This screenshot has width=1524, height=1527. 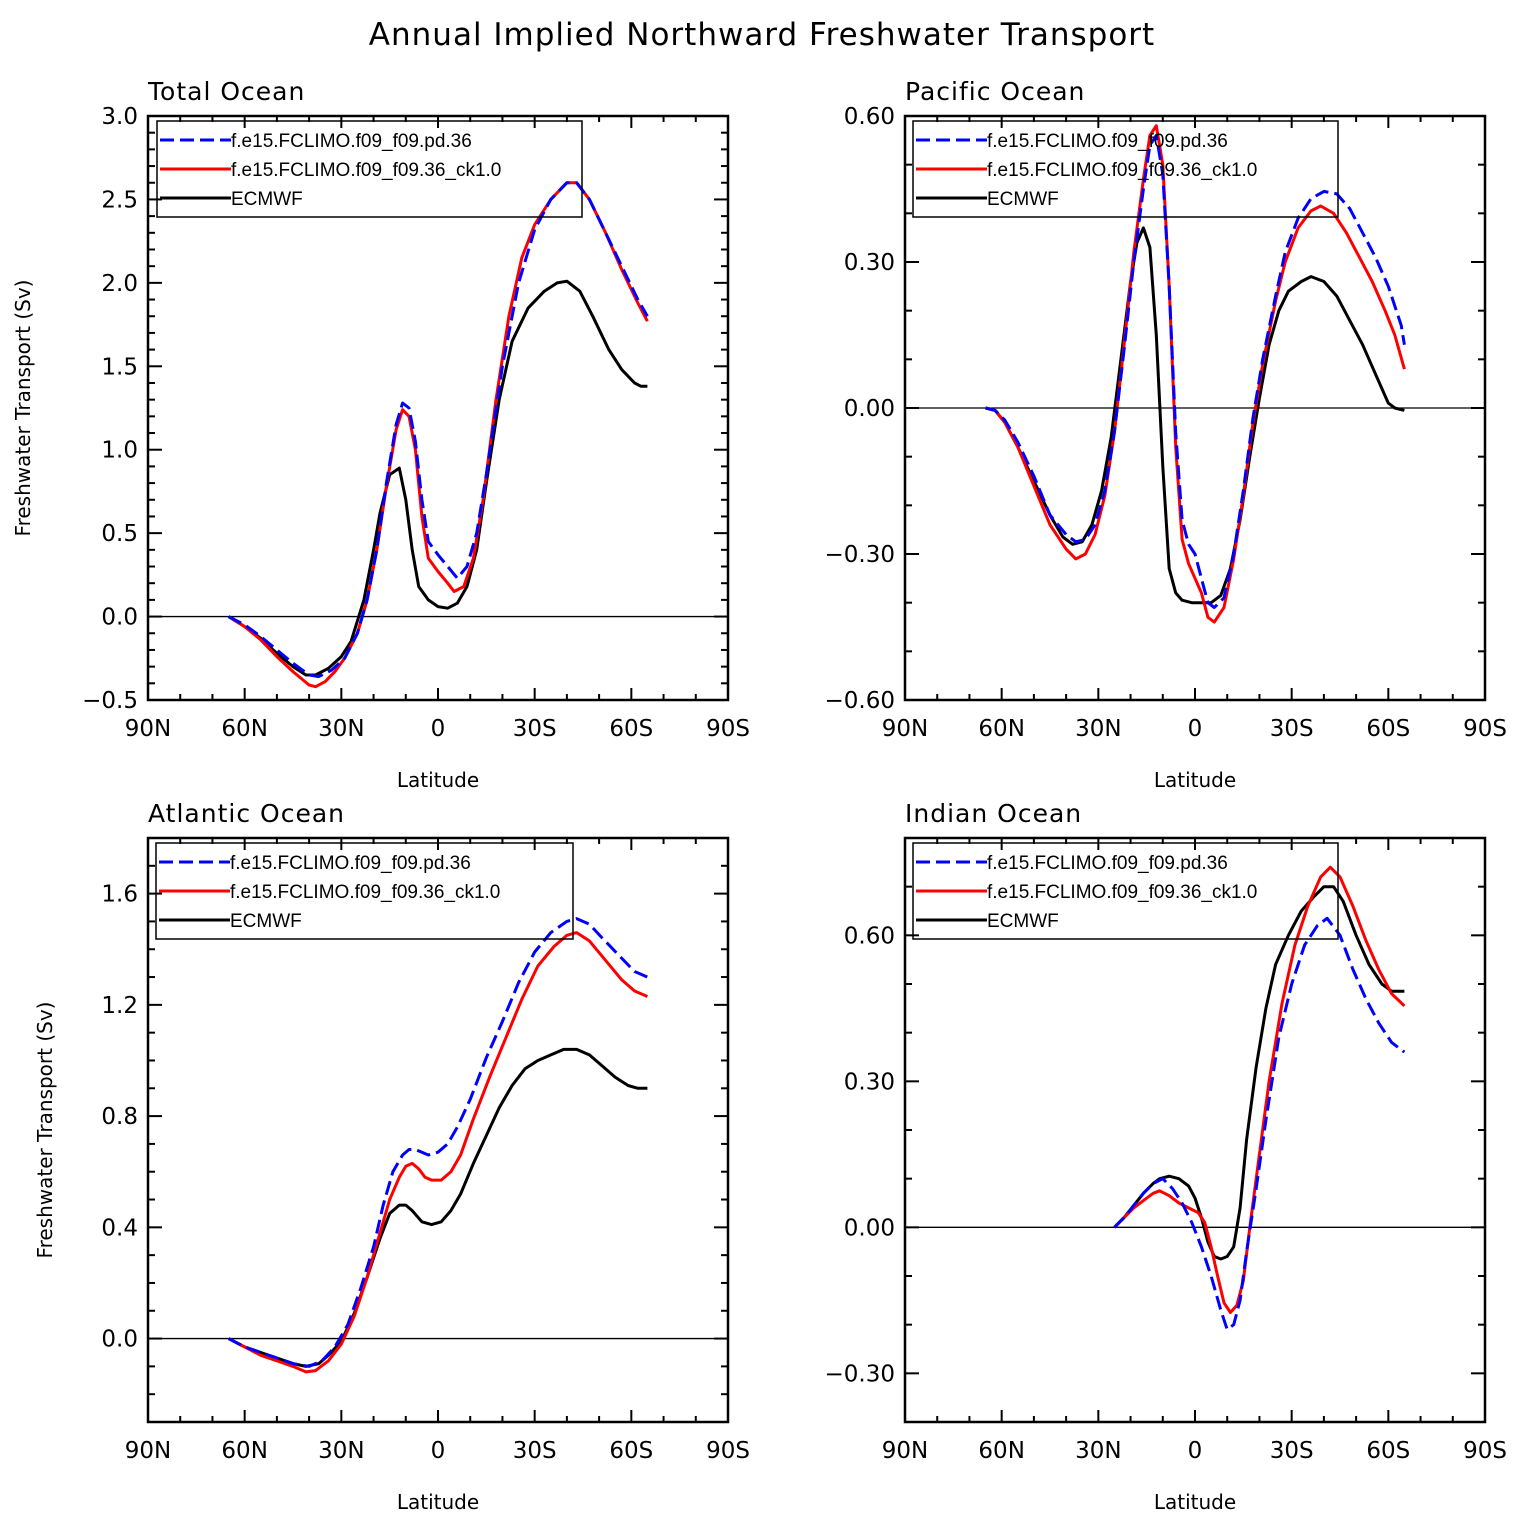 I want to click on y-tick-label: 0.8, so click(x=119, y=1117).